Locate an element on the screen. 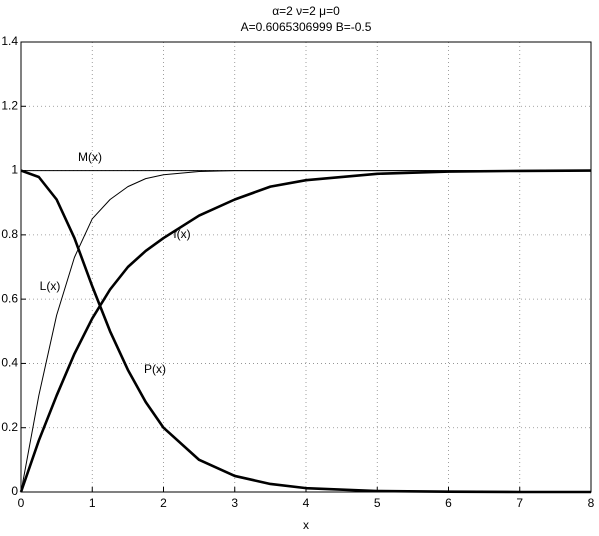 Image resolution: width=599 pixels, height=536 pixels. y-tick-label: 1.2 is located at coordinates (9, 105).